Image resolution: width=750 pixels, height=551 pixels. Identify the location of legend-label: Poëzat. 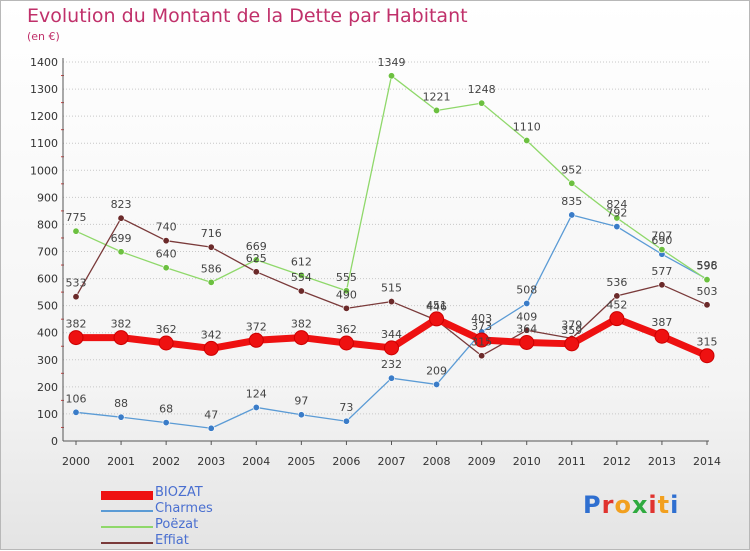
(177, 524).